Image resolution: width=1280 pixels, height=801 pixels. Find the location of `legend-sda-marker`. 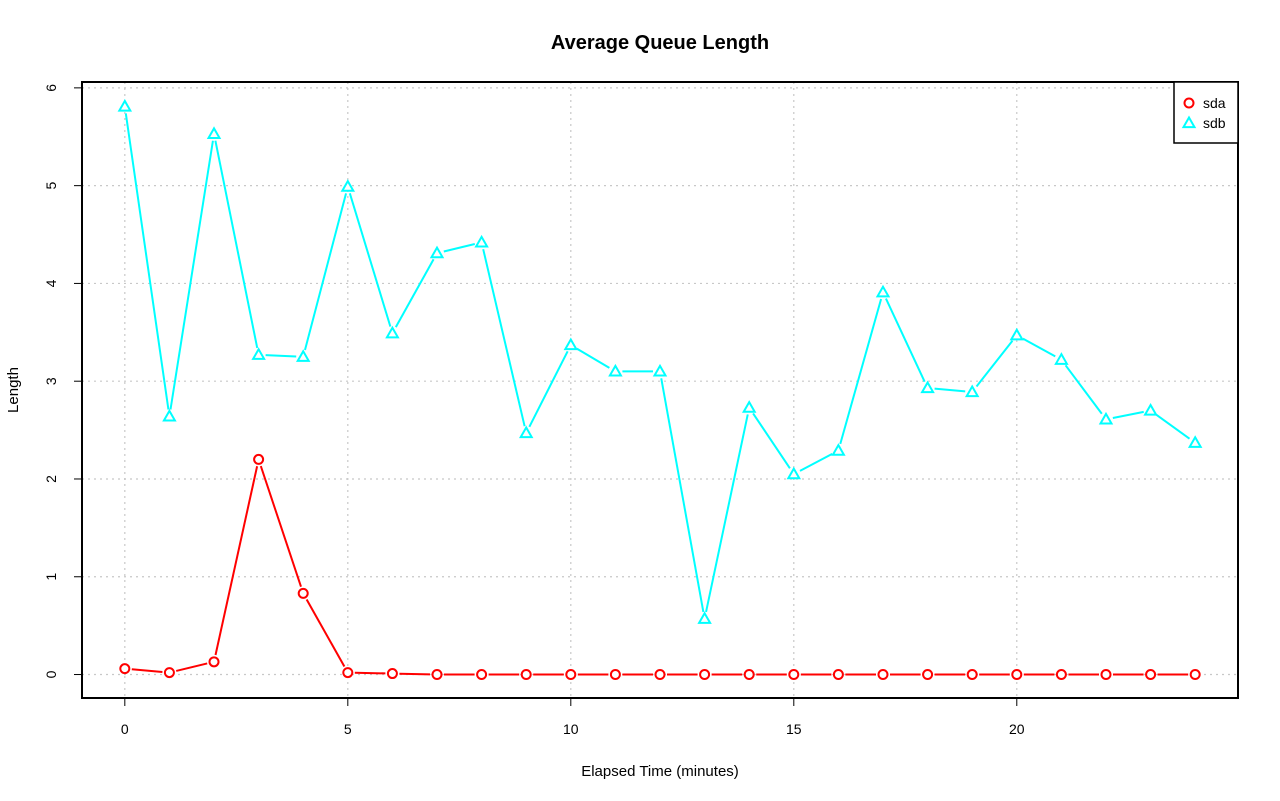

legend-sda-marker is located at coordinates (1189, 103).